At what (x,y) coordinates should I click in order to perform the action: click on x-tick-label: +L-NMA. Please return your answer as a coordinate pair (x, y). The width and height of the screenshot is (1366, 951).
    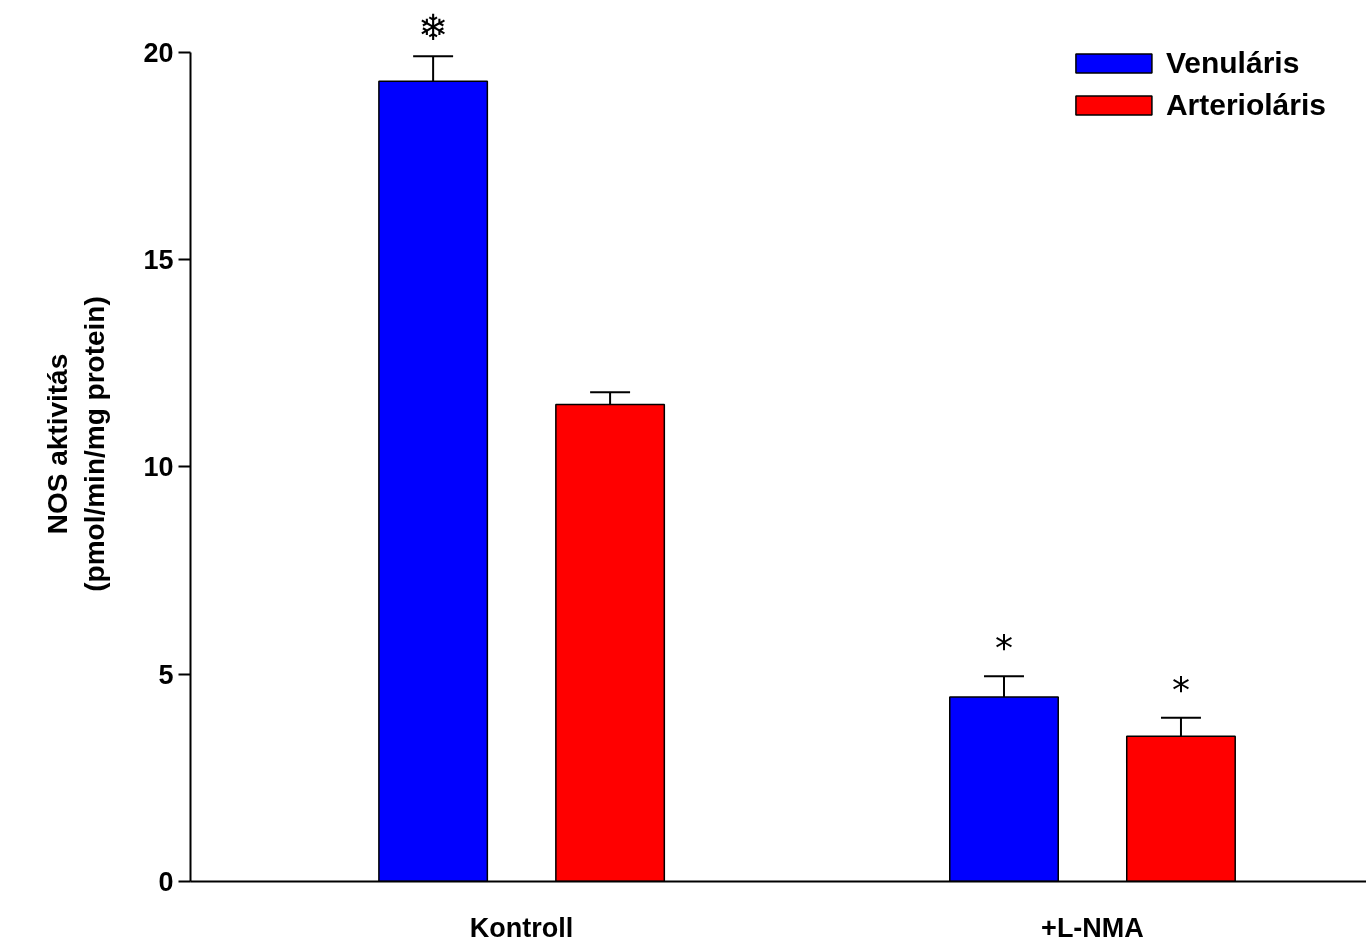
    Looking at the image, I should click on (1092, 927).